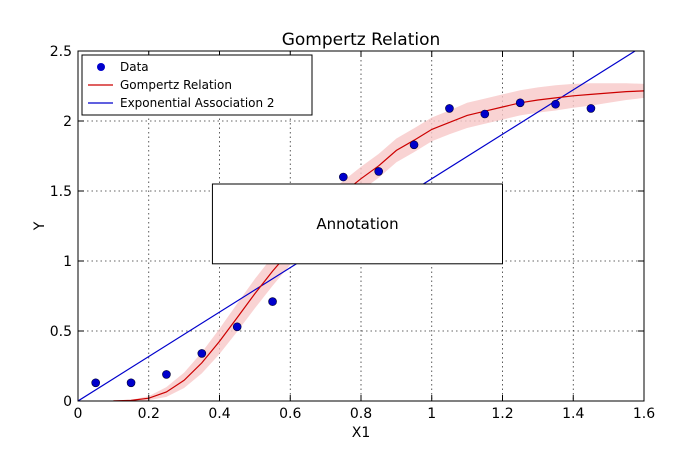 The image size is (690, 457). I want to click on legend-item-exponential: Exponential Association 2, so click(181, 103).